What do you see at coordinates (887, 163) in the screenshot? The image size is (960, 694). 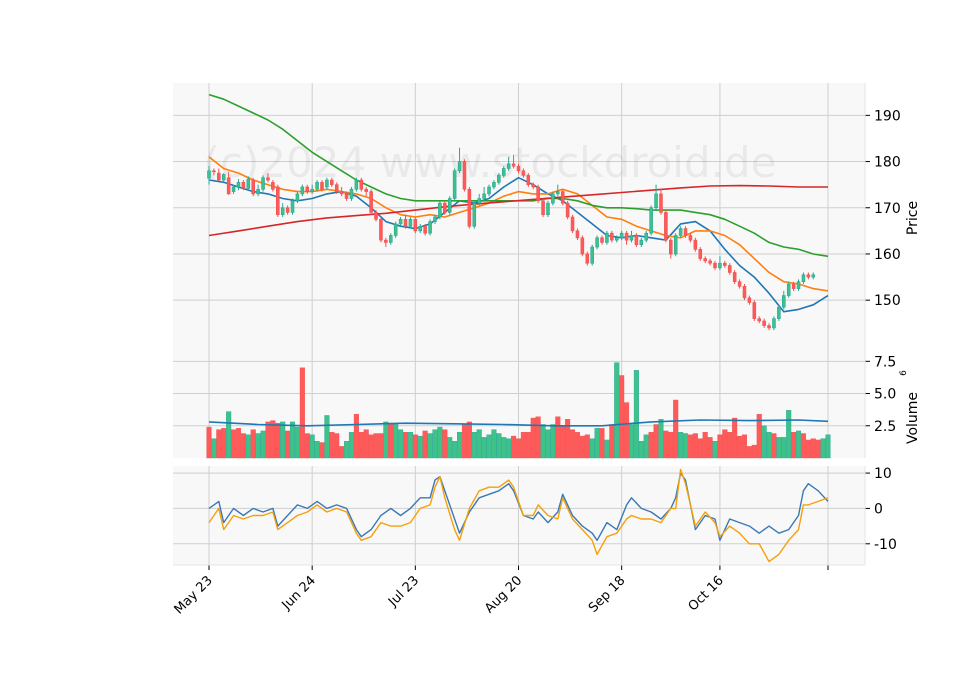 I see `price-y-tick-label: 180` at bounding box center [887, 163].